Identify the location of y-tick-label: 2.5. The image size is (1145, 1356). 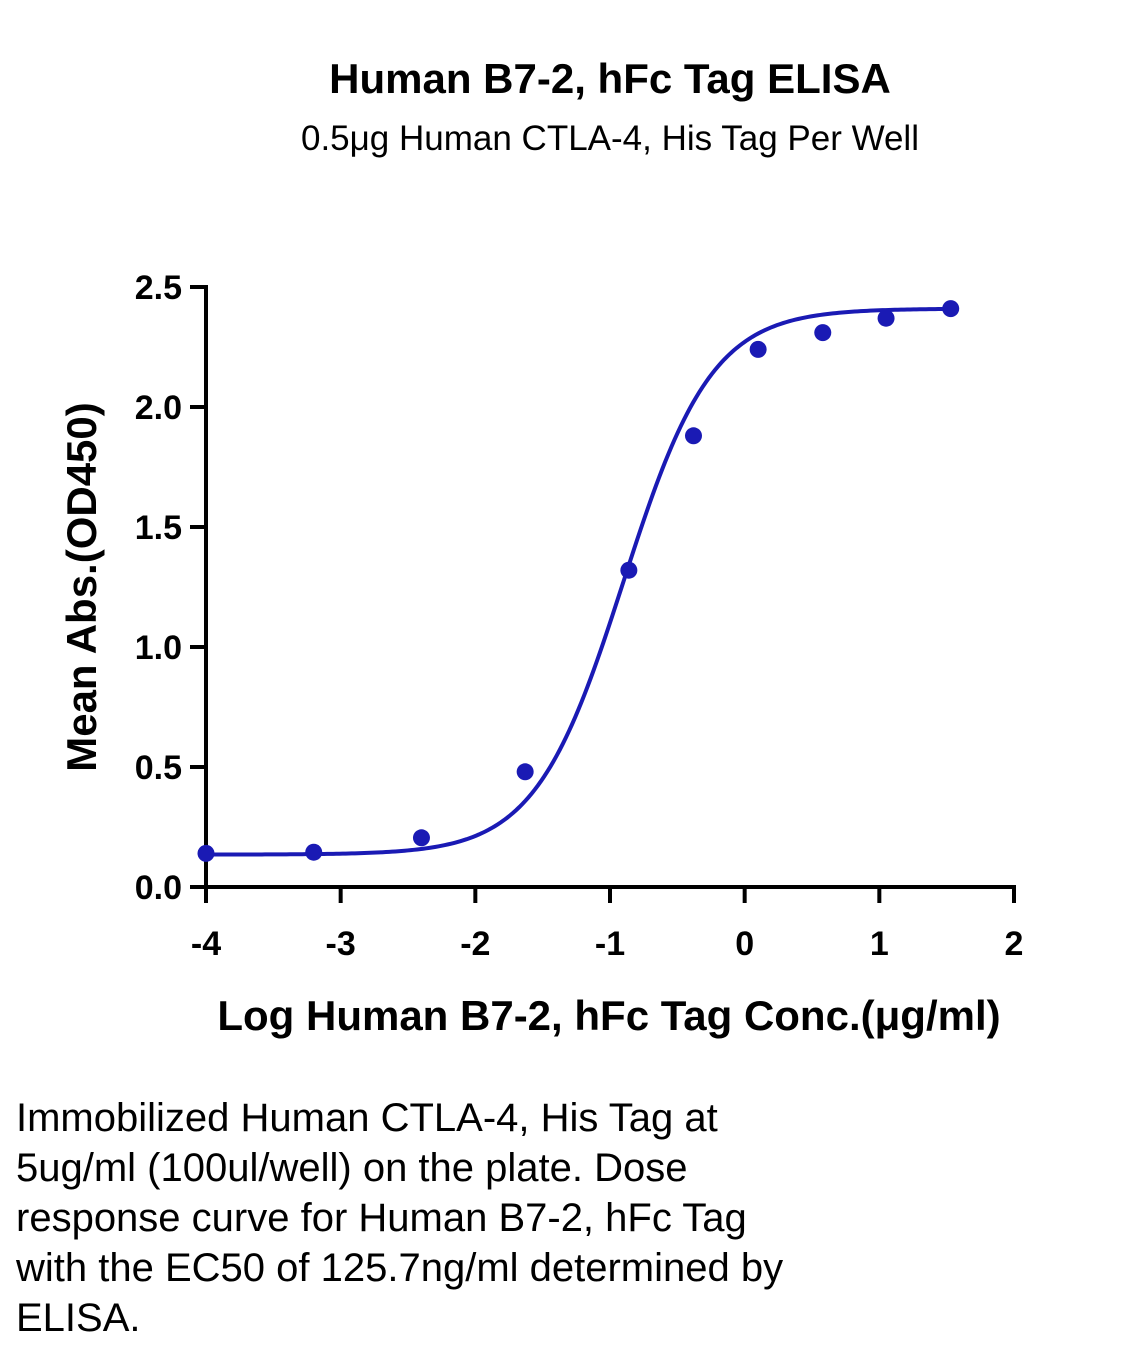
(158, 288).